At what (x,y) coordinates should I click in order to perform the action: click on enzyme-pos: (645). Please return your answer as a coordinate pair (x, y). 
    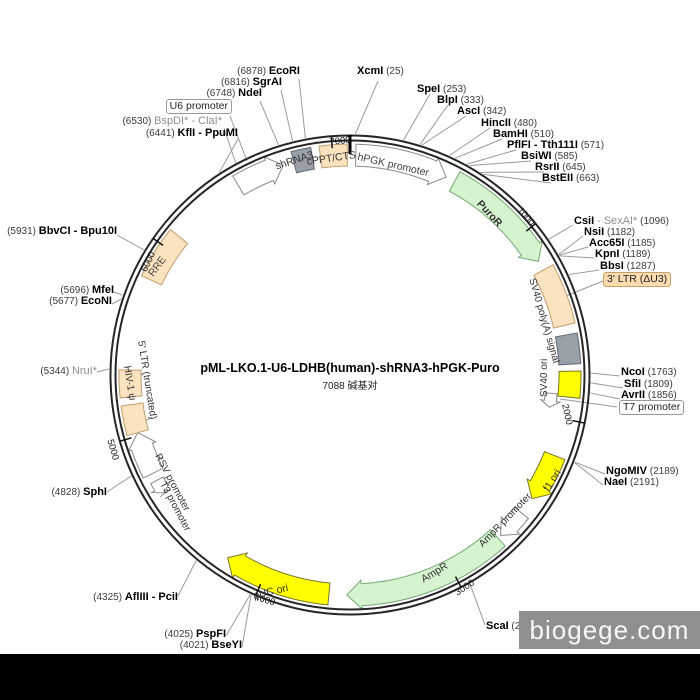
    Looking at the image, I should click on (574, 167).